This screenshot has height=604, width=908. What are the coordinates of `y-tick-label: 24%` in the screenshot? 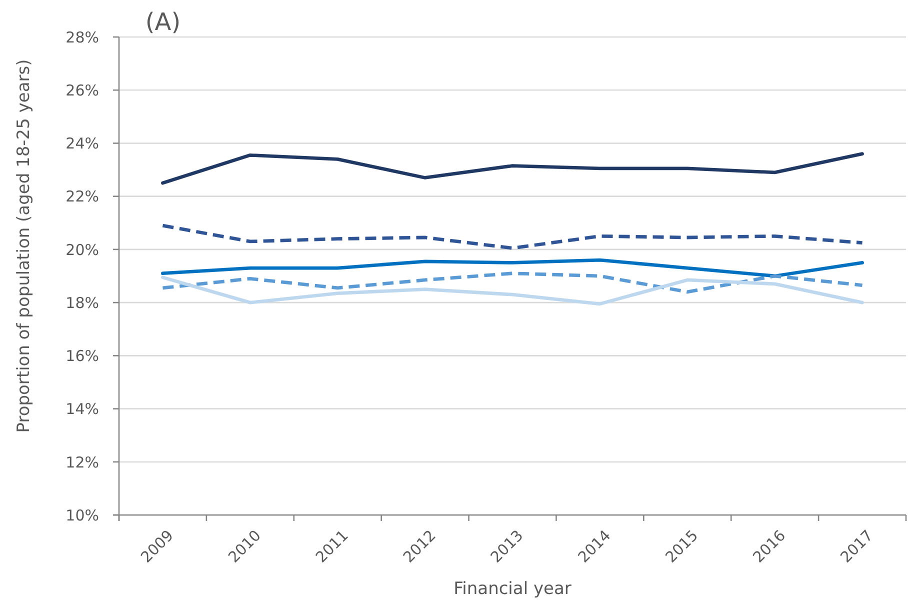 It's located at (82, 143).